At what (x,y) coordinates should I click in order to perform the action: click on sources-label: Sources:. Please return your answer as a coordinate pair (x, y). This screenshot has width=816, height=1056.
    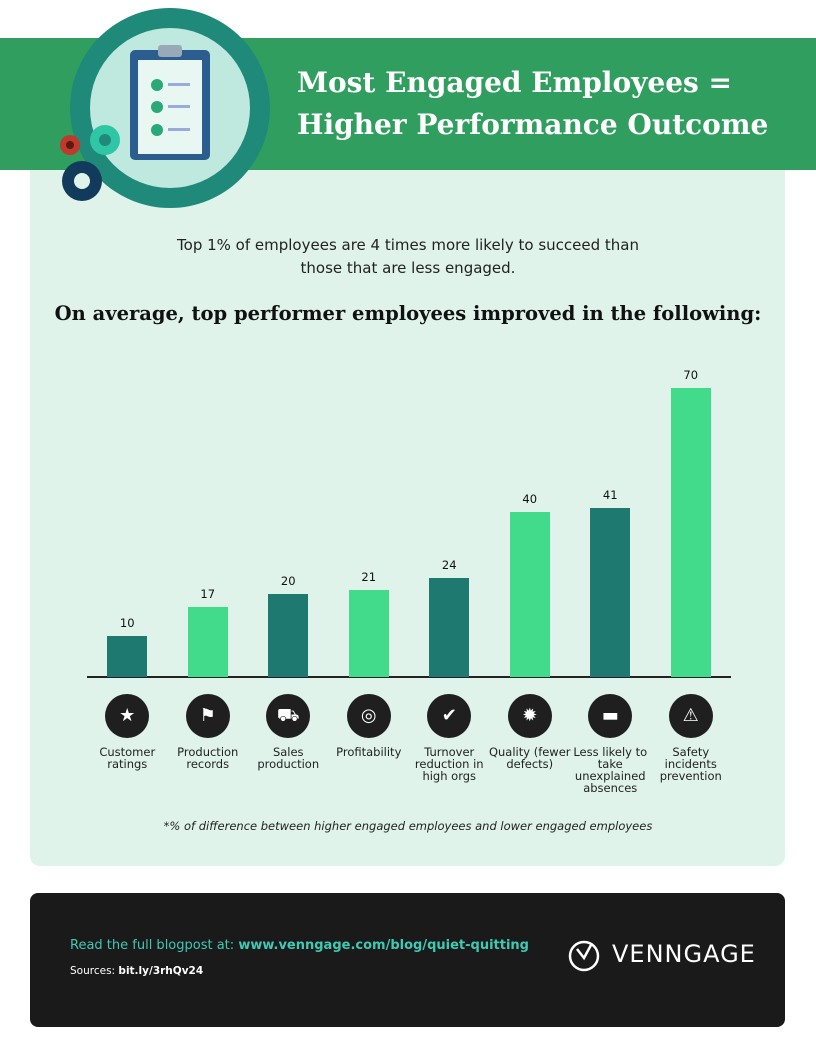
    Looking at the image, I should click on (93, 971).